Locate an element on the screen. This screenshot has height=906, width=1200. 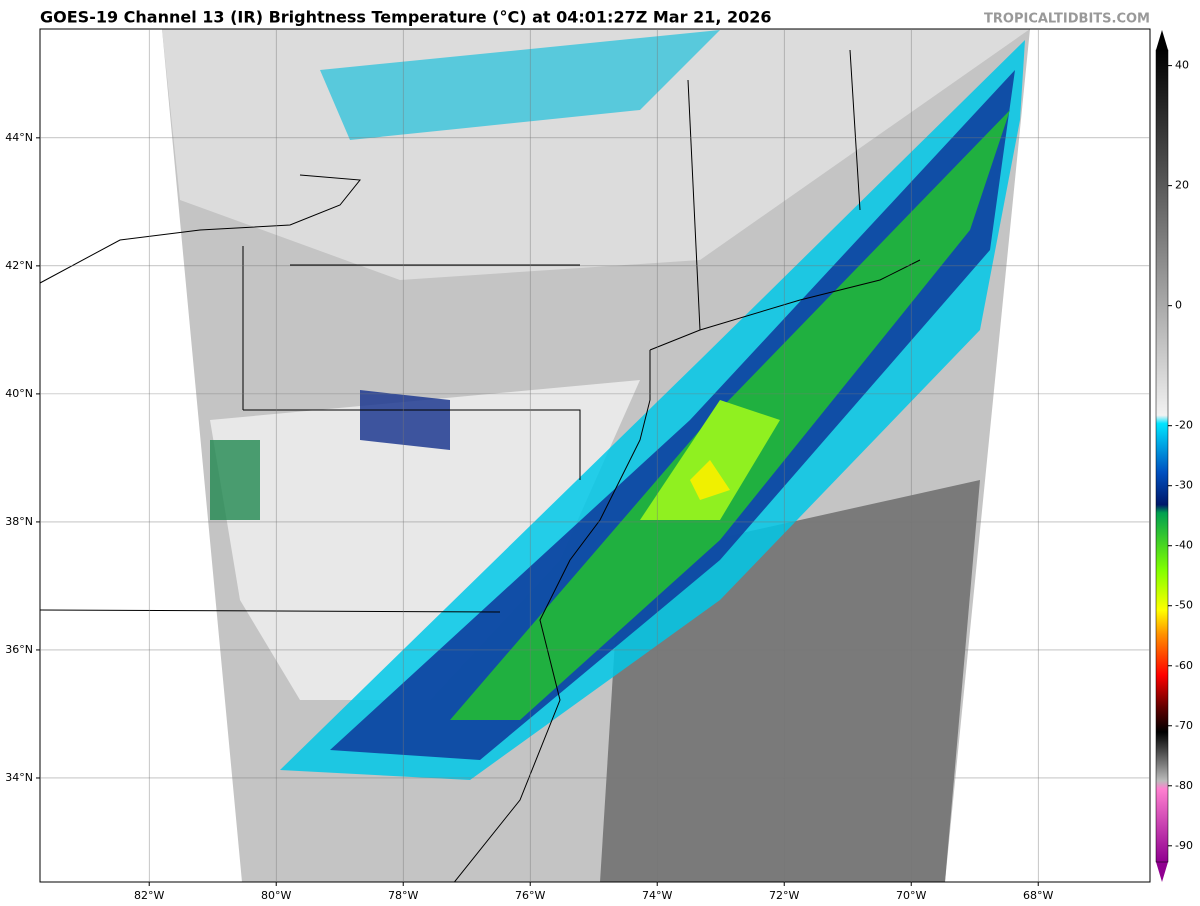
colorbar-tick-label: -20 is located at coordinates (1184, 425).